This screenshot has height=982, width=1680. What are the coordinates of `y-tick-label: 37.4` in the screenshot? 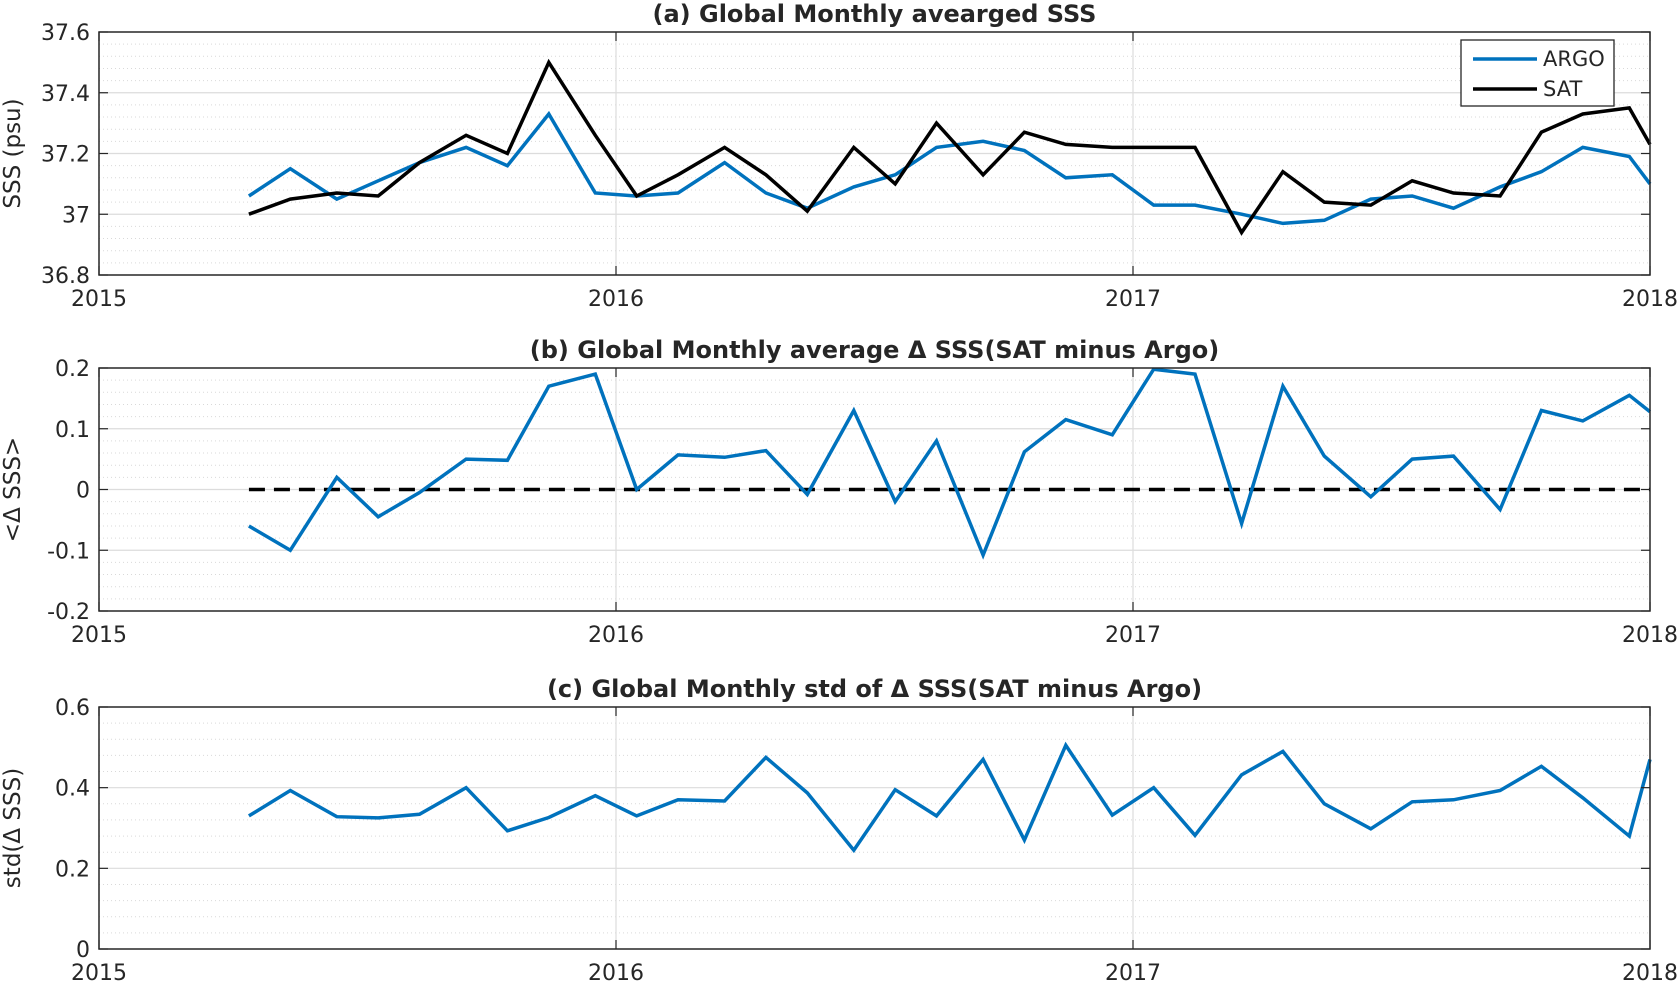 It's located at (65, 94).